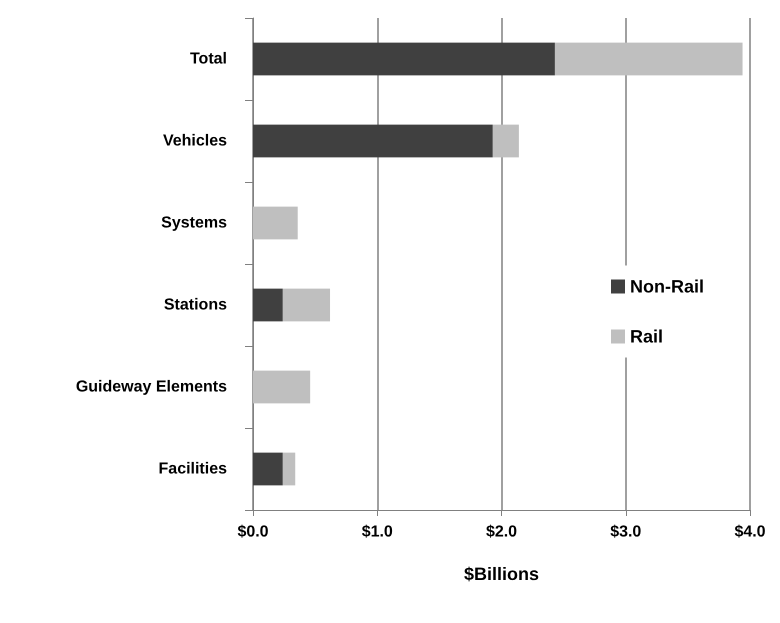 The width and height of the screenshot is (780, 623). I want to click on x-tick-label: $4.0, so click(750, 532).